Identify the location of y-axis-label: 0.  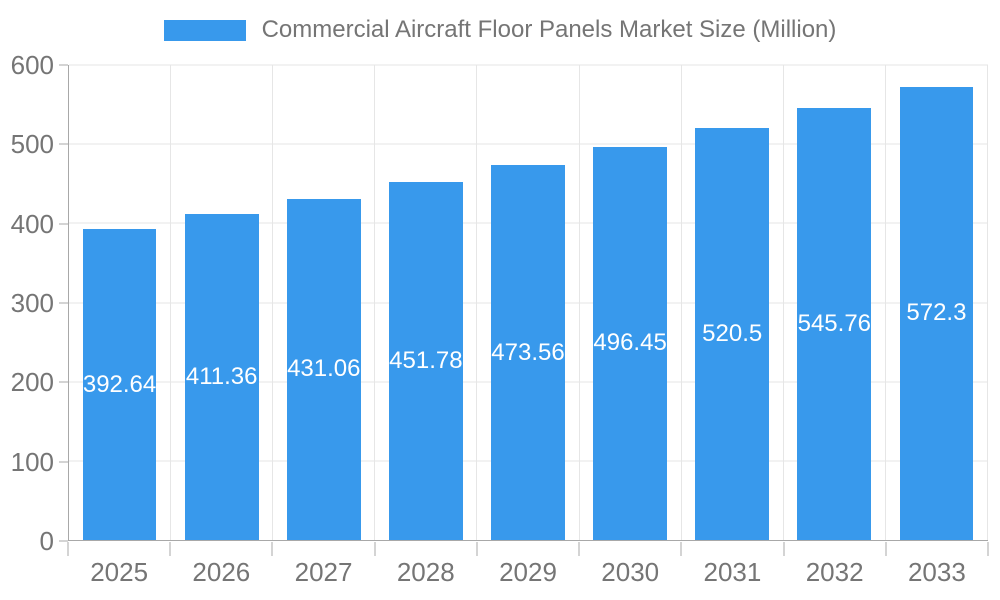
(46, 541).